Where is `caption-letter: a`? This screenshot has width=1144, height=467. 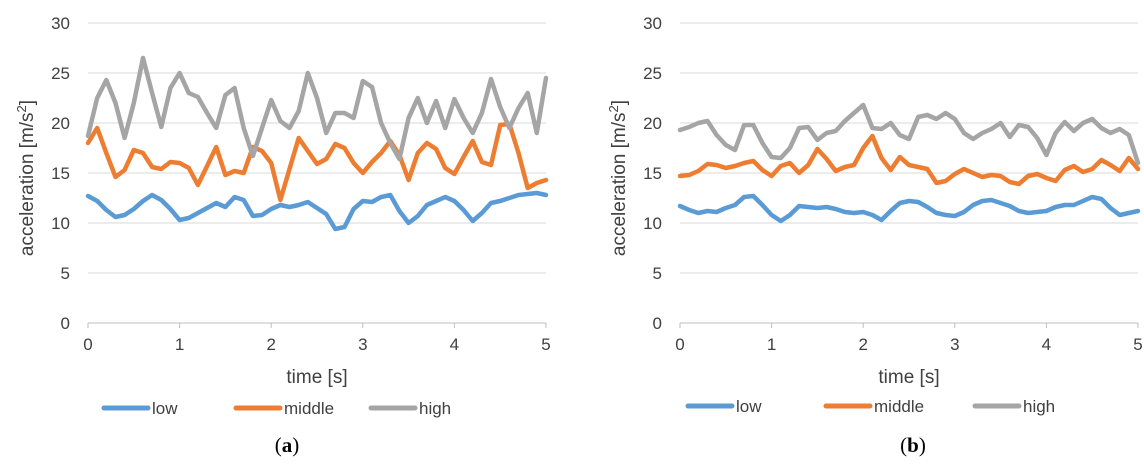 caption-letter: a is located at coordinates (287, 445).